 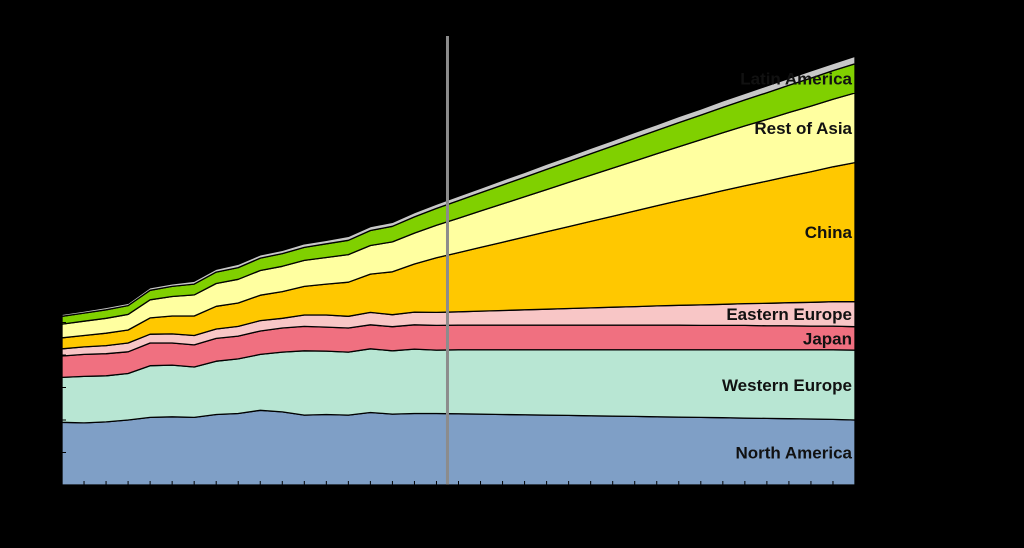 What do you see at coordinates (827, 338) in the screenshot?
I see `label-japan: Japan` at bounding box center [827, 338].